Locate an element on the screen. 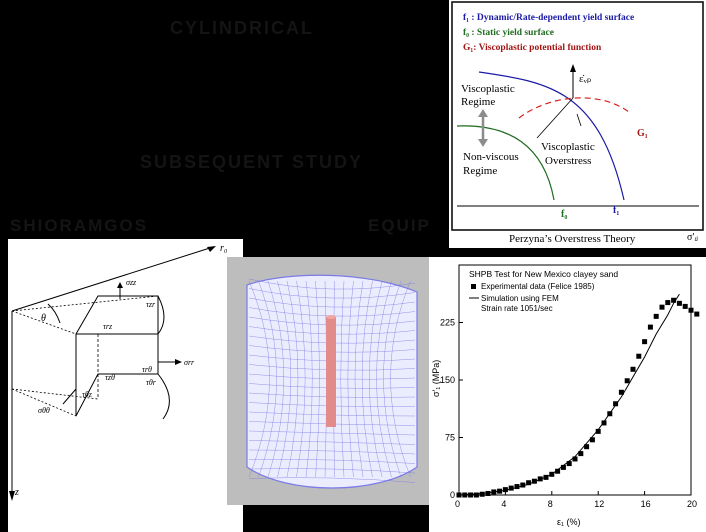 The image size is (706, 532). overstress-label-1: Viscoplastic is located at coordinates (568, 147).